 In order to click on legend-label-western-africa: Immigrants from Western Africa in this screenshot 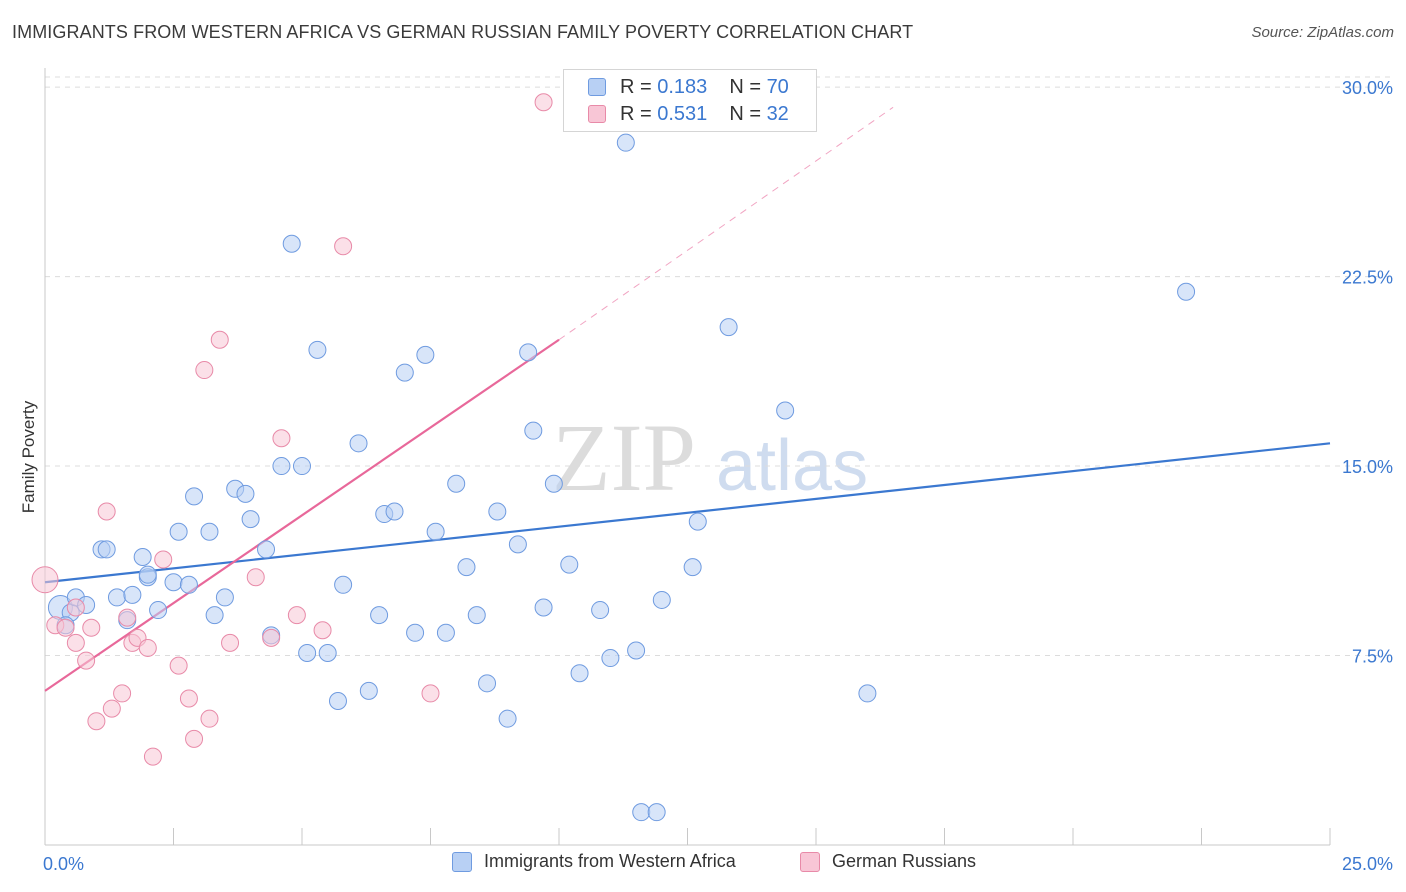, I will do `click(610, 861)`.